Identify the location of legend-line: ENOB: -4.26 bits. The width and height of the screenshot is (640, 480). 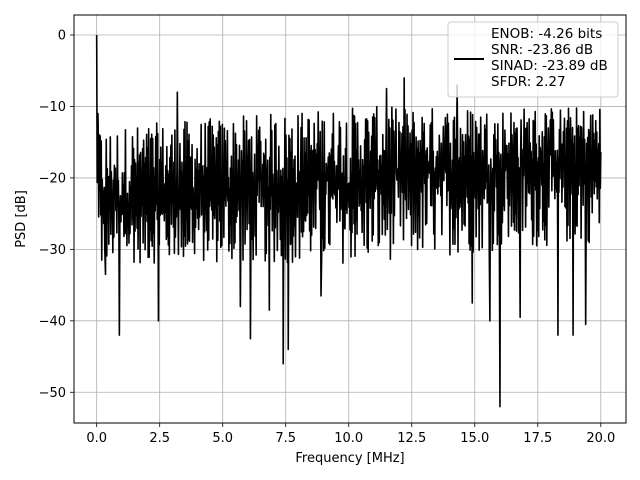
(546, 34).